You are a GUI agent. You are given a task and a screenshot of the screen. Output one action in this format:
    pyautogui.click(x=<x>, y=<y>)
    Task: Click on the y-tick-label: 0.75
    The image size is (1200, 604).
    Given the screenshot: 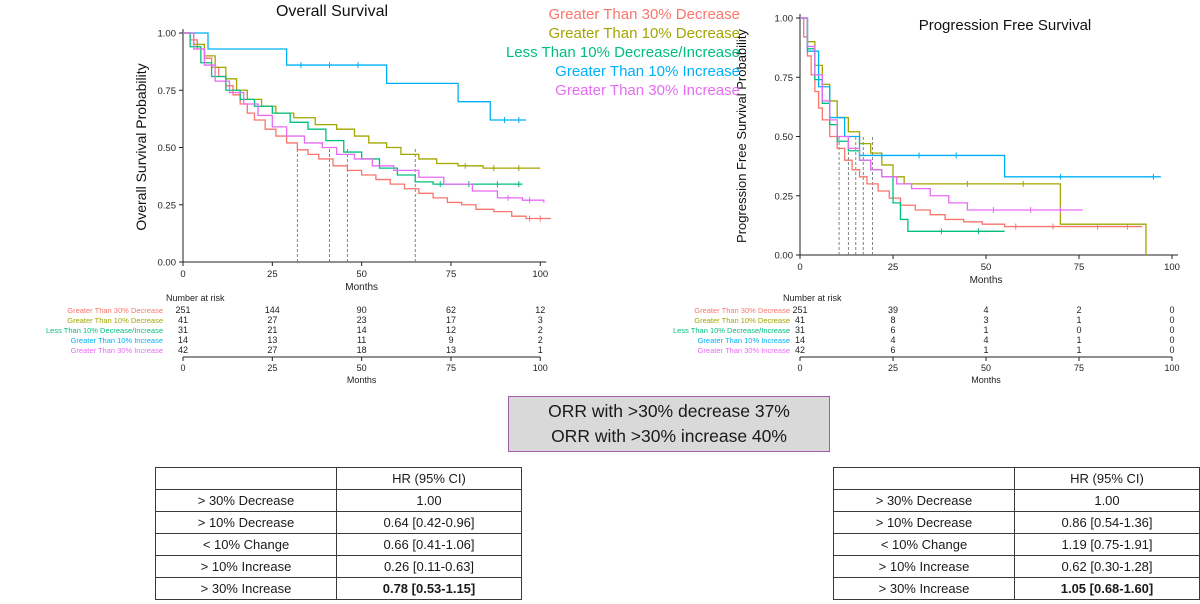 What is the action you would take?
    pyautogui.click(x=784, y=78)
    